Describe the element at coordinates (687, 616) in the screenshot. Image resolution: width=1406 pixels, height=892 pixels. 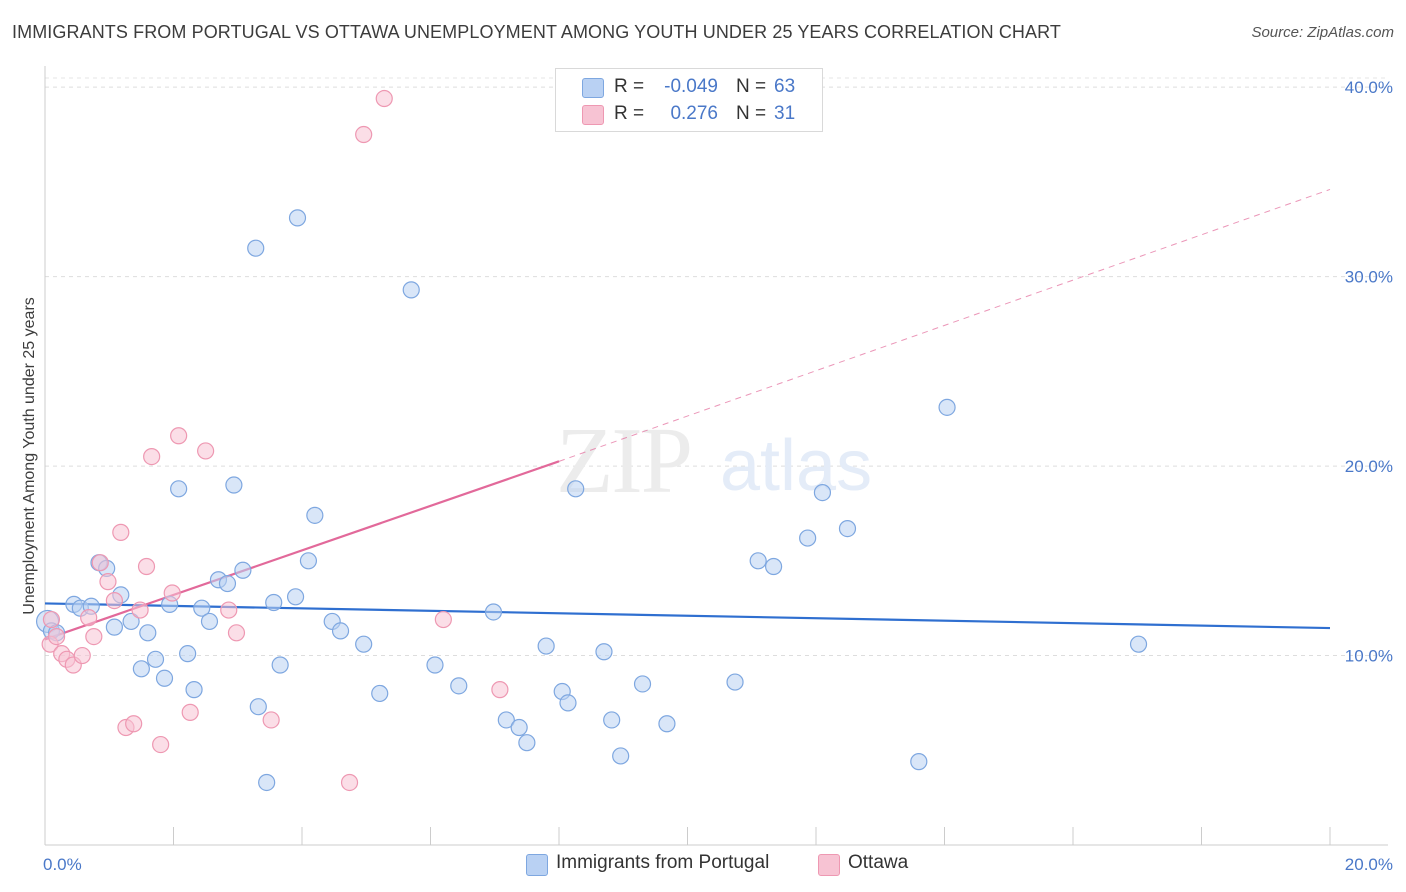
I see `trend-line-immigrants` at that location.